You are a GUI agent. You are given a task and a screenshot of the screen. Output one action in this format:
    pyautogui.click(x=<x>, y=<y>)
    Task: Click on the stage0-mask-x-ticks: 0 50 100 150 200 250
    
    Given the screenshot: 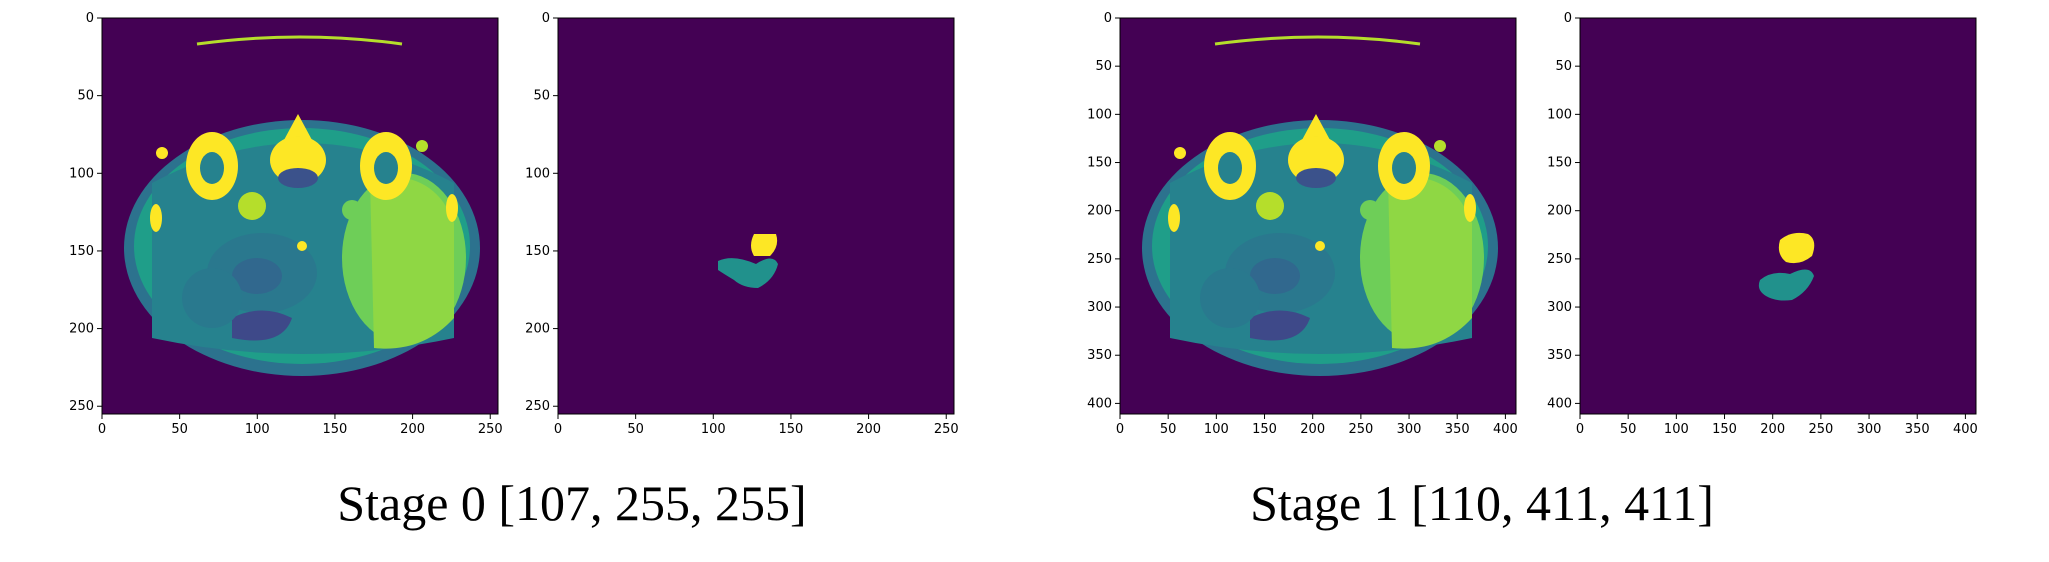 What is the action you would take?
    pyautogui.click(x=756, y=425)
    